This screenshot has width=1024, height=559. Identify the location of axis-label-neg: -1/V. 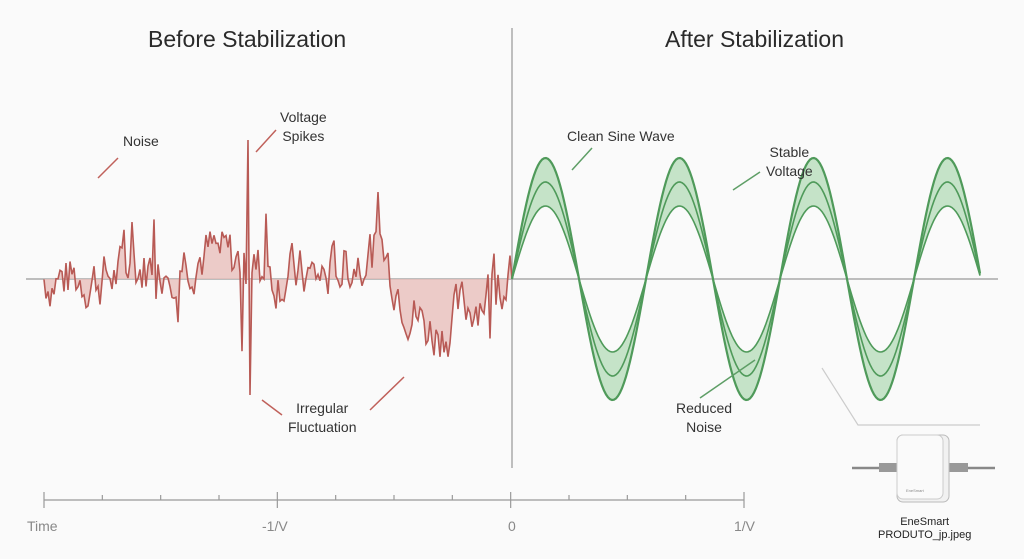
(275, 526).